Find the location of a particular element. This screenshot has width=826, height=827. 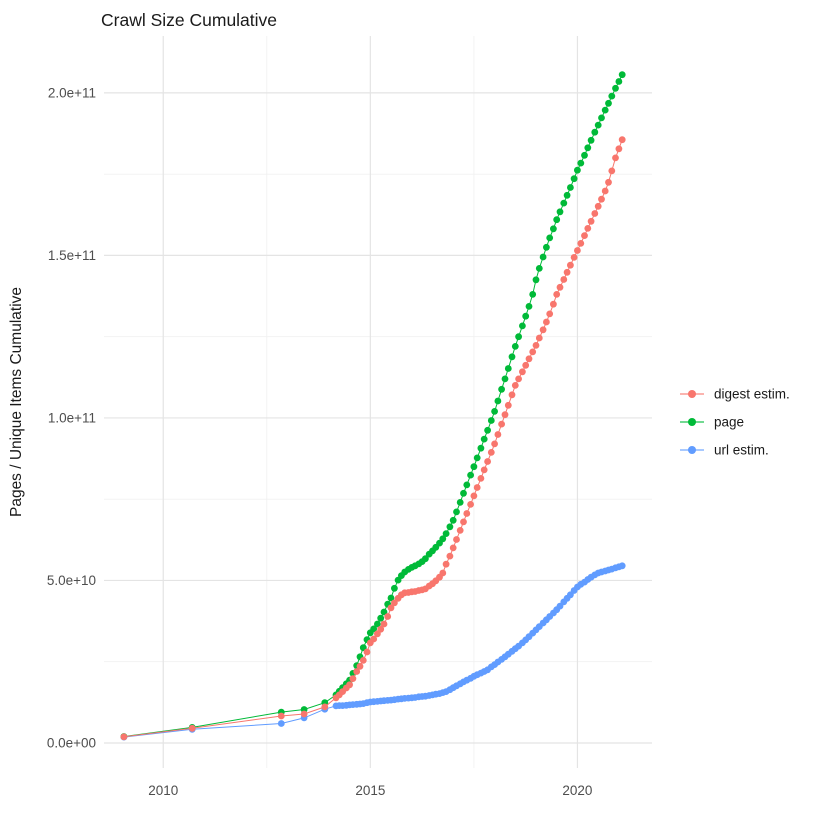

url-estim-line is located at coordinates (373, 651).